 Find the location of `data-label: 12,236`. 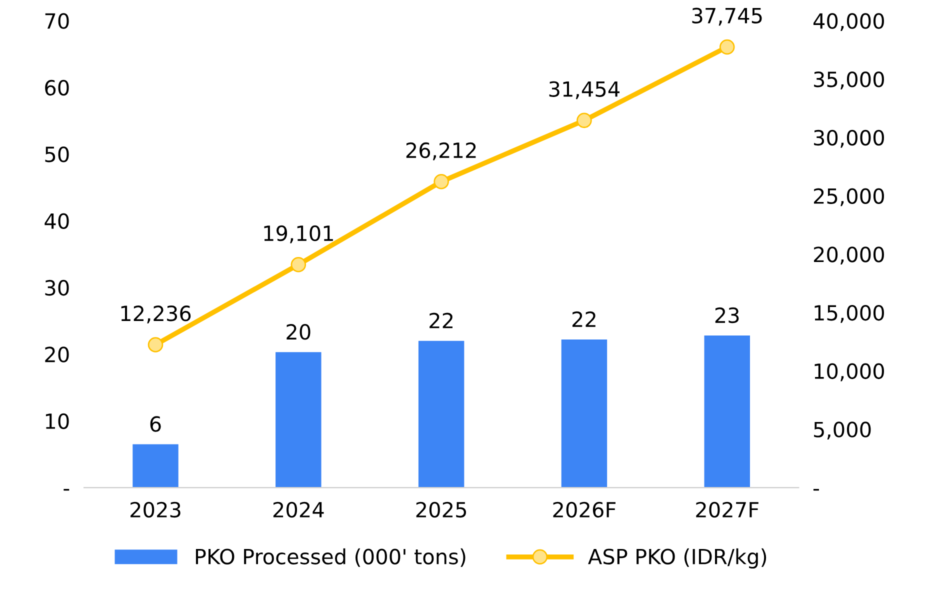

data-label: 12,236 is located at coordinates (156, 315).